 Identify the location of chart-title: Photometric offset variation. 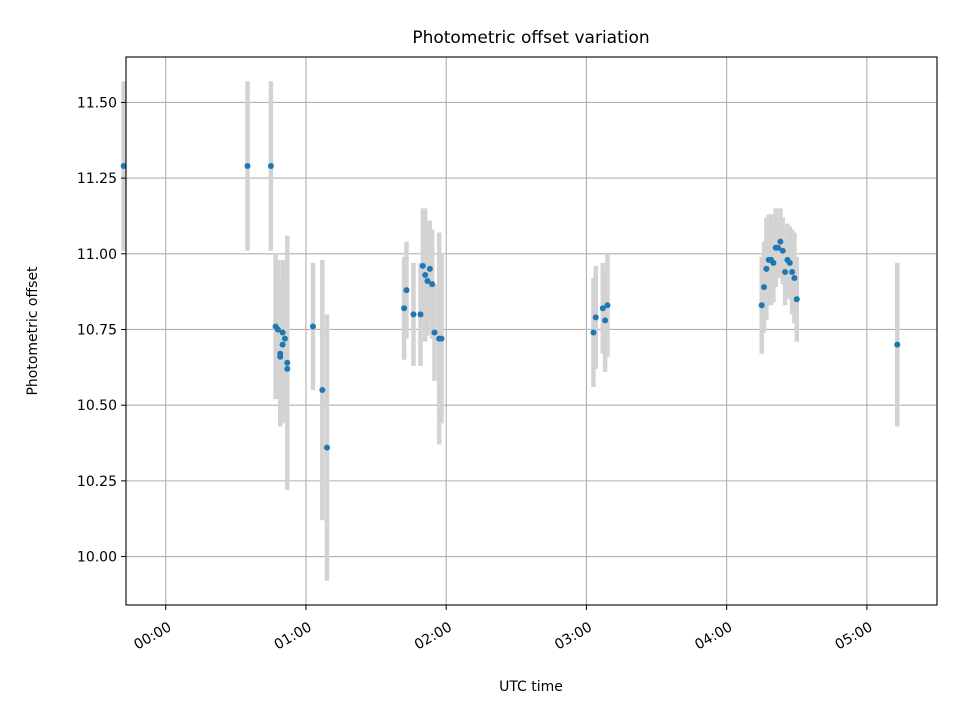
(530, 38).